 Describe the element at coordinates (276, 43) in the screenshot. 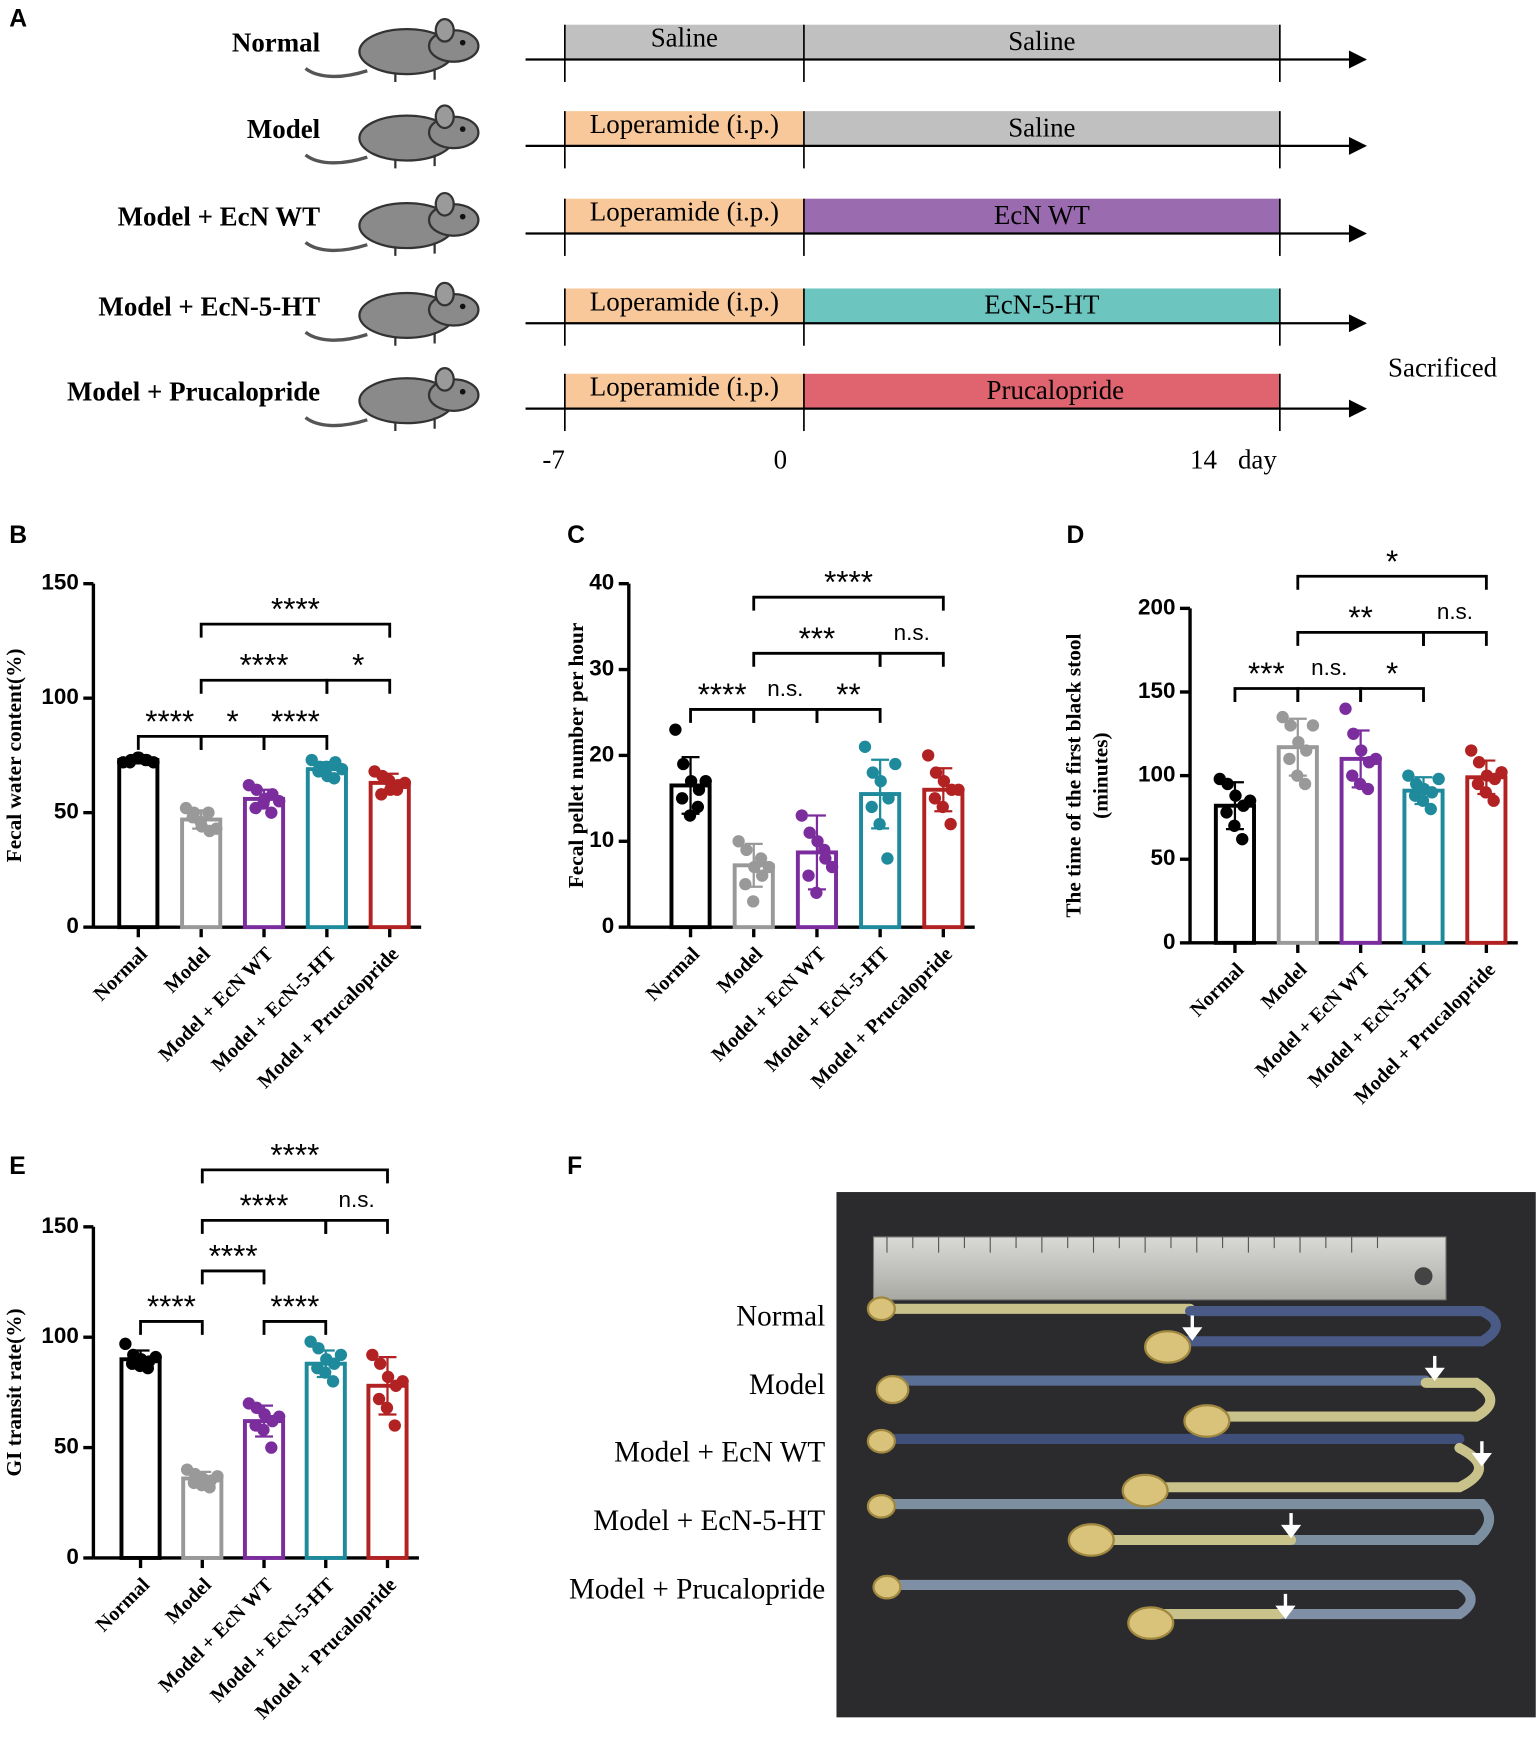

I see `group-name: Normal` at that location.